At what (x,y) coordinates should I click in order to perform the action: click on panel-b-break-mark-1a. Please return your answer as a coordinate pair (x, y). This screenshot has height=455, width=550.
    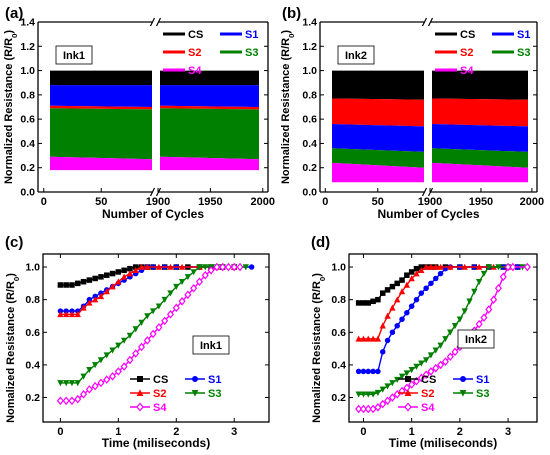
    Looking at the image, I should click on (424, 22).